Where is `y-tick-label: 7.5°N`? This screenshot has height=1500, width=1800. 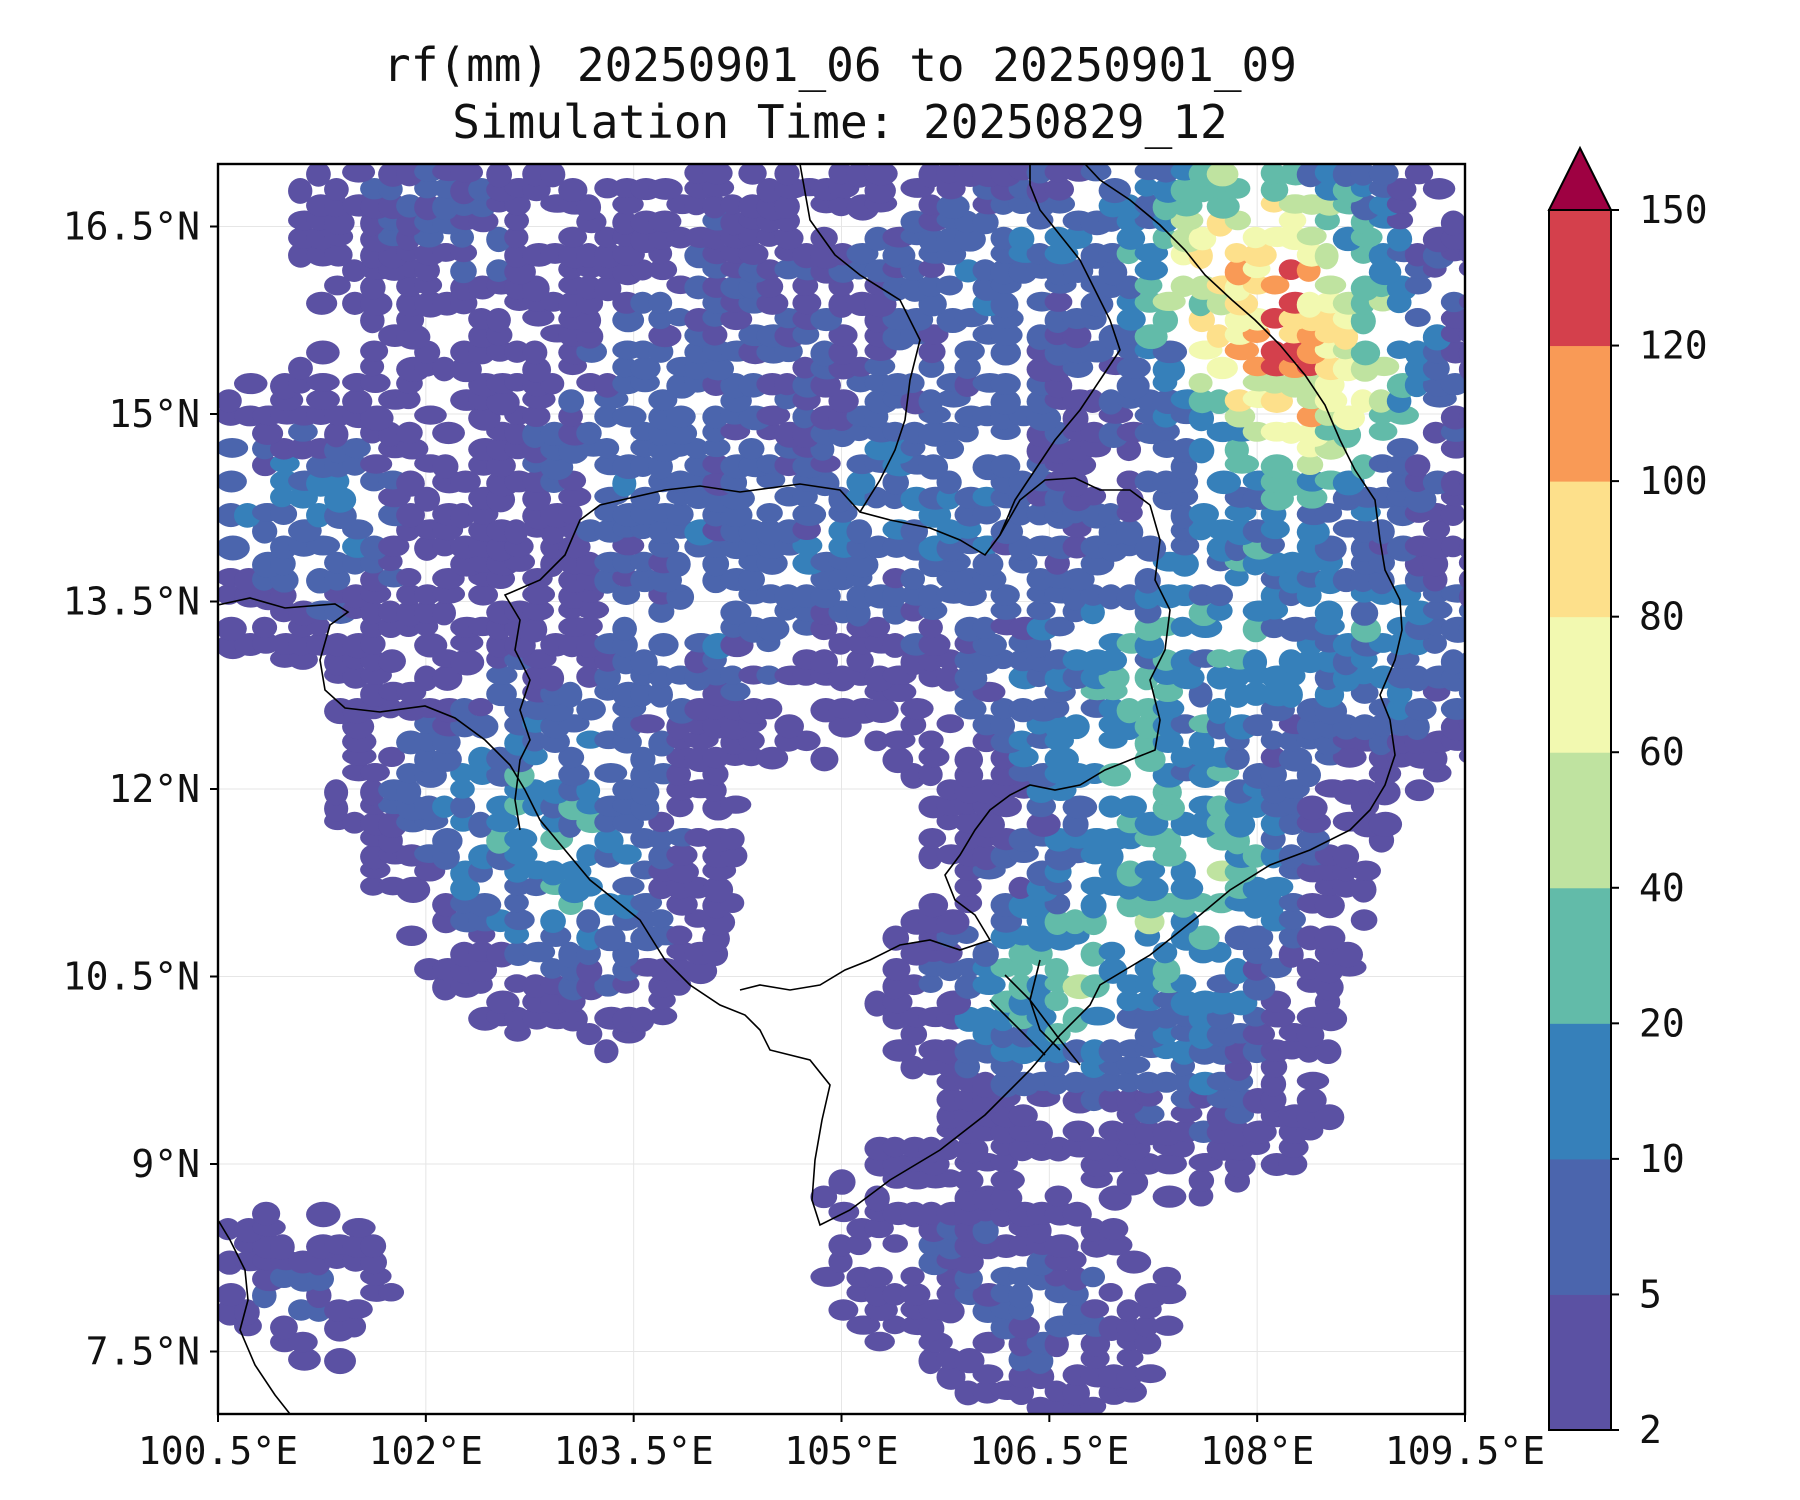
y-tick-label: 7.5°N is located at coordinates (143, 1352).